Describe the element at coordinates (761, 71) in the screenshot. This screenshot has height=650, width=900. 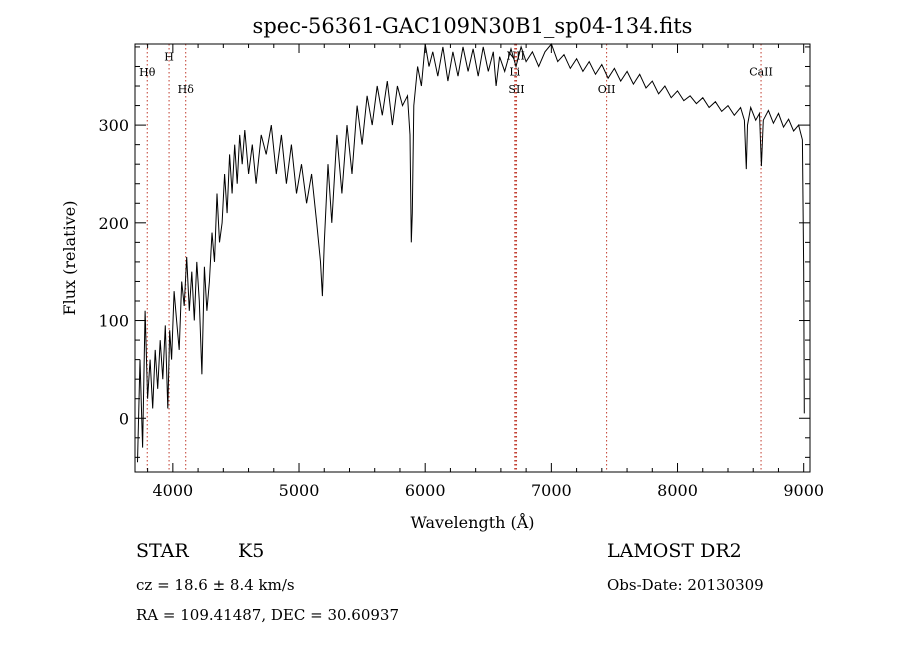
I see `spectral-line-label: CaII` at that location.